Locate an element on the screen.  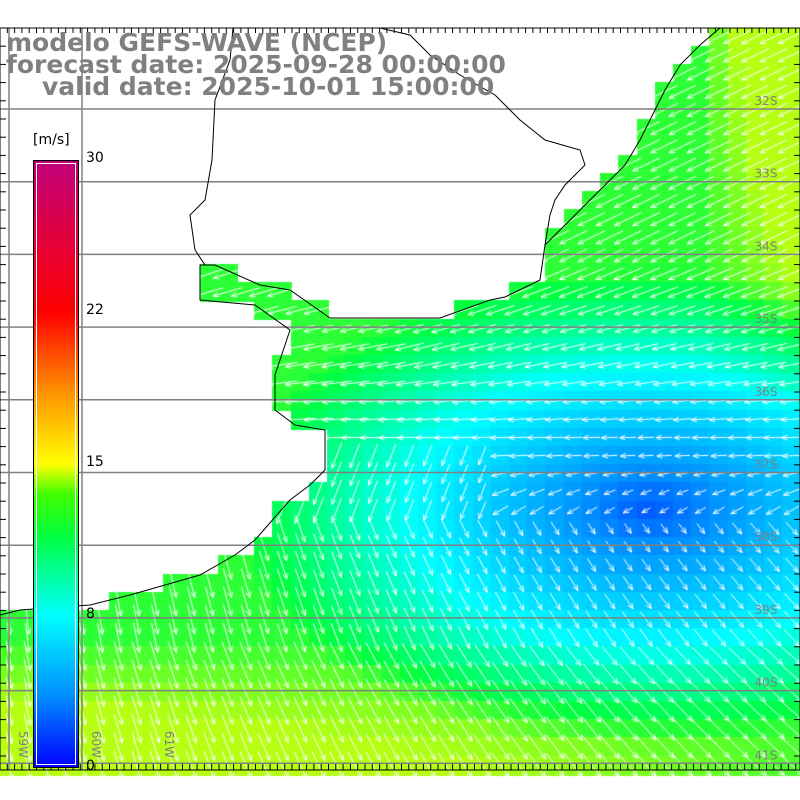
lat-label: 40S is located at coordinates (766, 683).